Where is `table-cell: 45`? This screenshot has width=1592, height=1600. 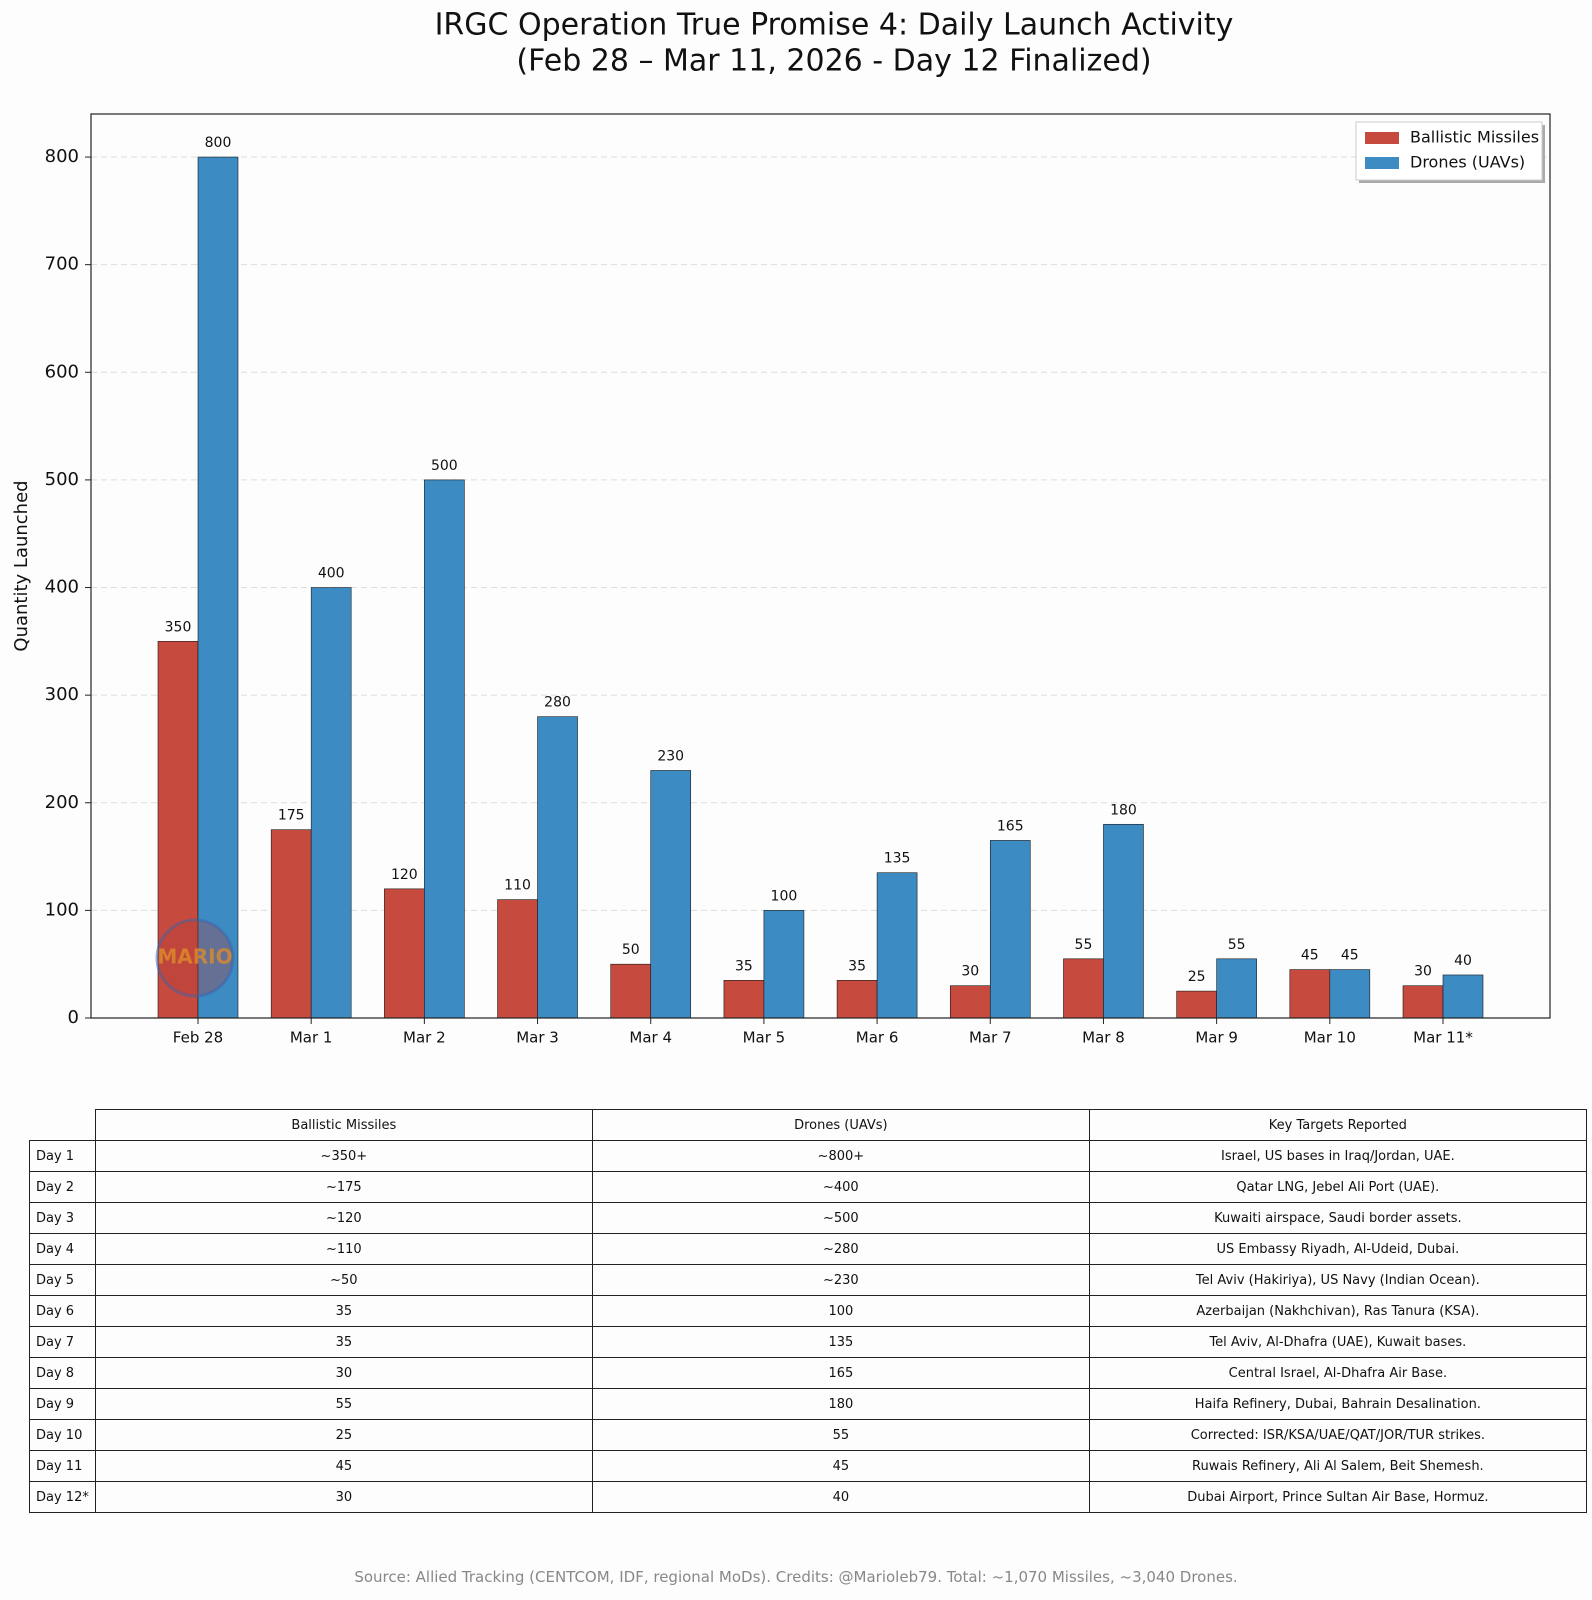
table-cell: 45 is located at coordinates (840, 1466).